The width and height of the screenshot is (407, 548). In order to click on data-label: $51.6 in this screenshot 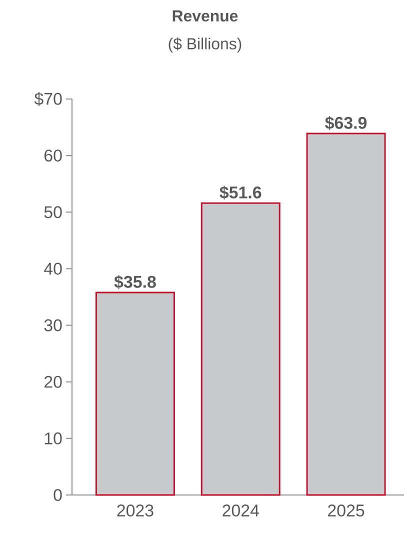, I will do `click(241, 193)`.